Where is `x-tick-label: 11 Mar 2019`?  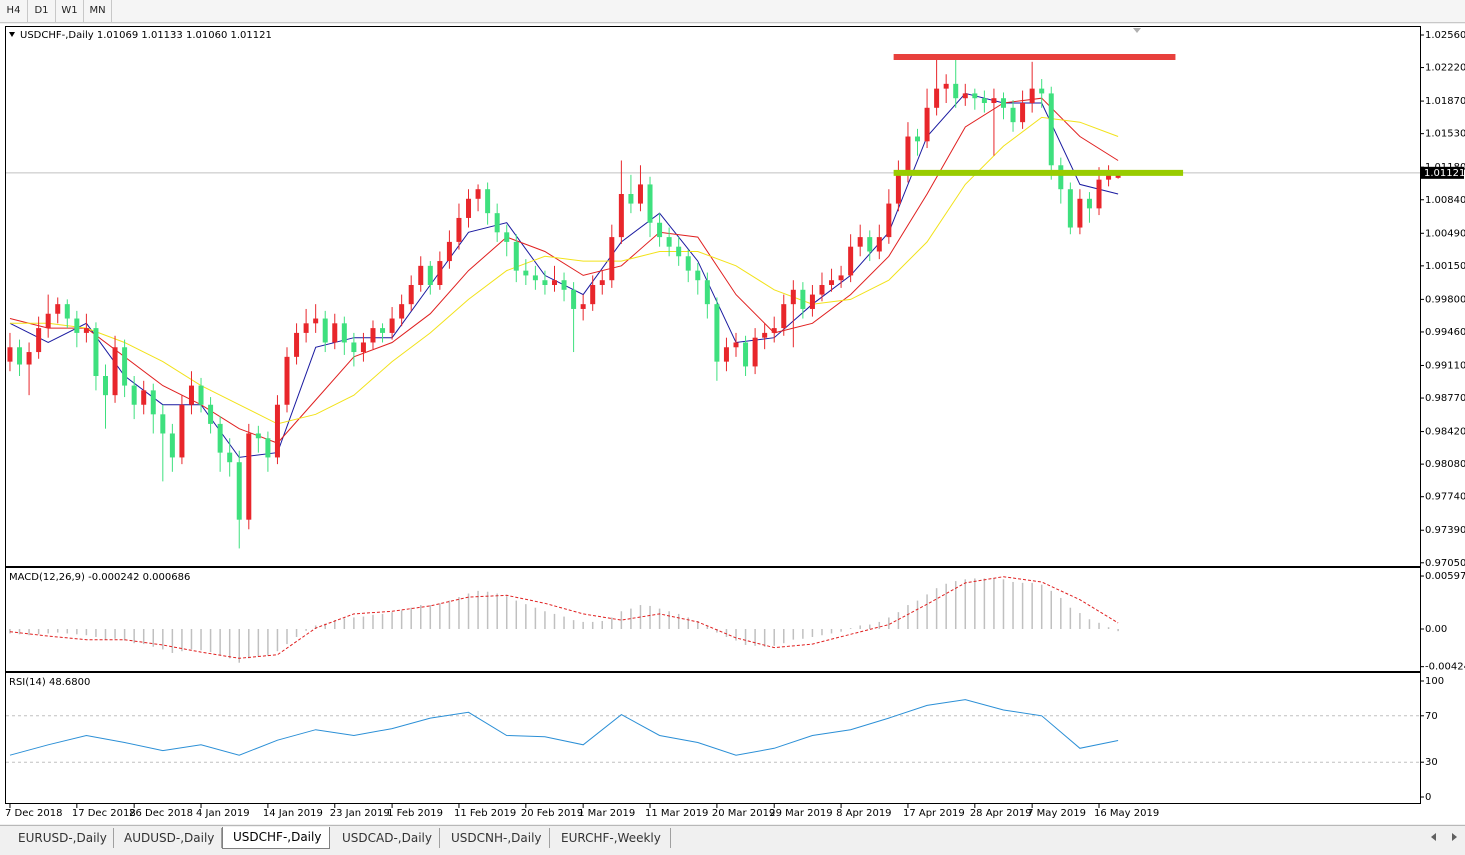
x-tick-label: 11 Mar 2019 is located at coordinates (676, 813).